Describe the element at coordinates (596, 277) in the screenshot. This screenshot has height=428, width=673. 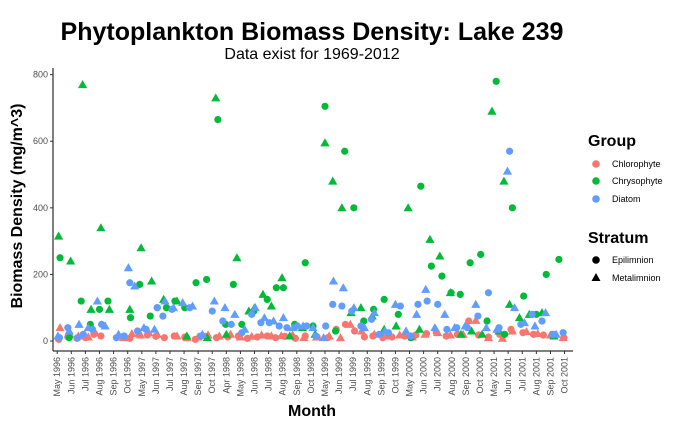
I see `legend-swatch-metalimnion` at that location.